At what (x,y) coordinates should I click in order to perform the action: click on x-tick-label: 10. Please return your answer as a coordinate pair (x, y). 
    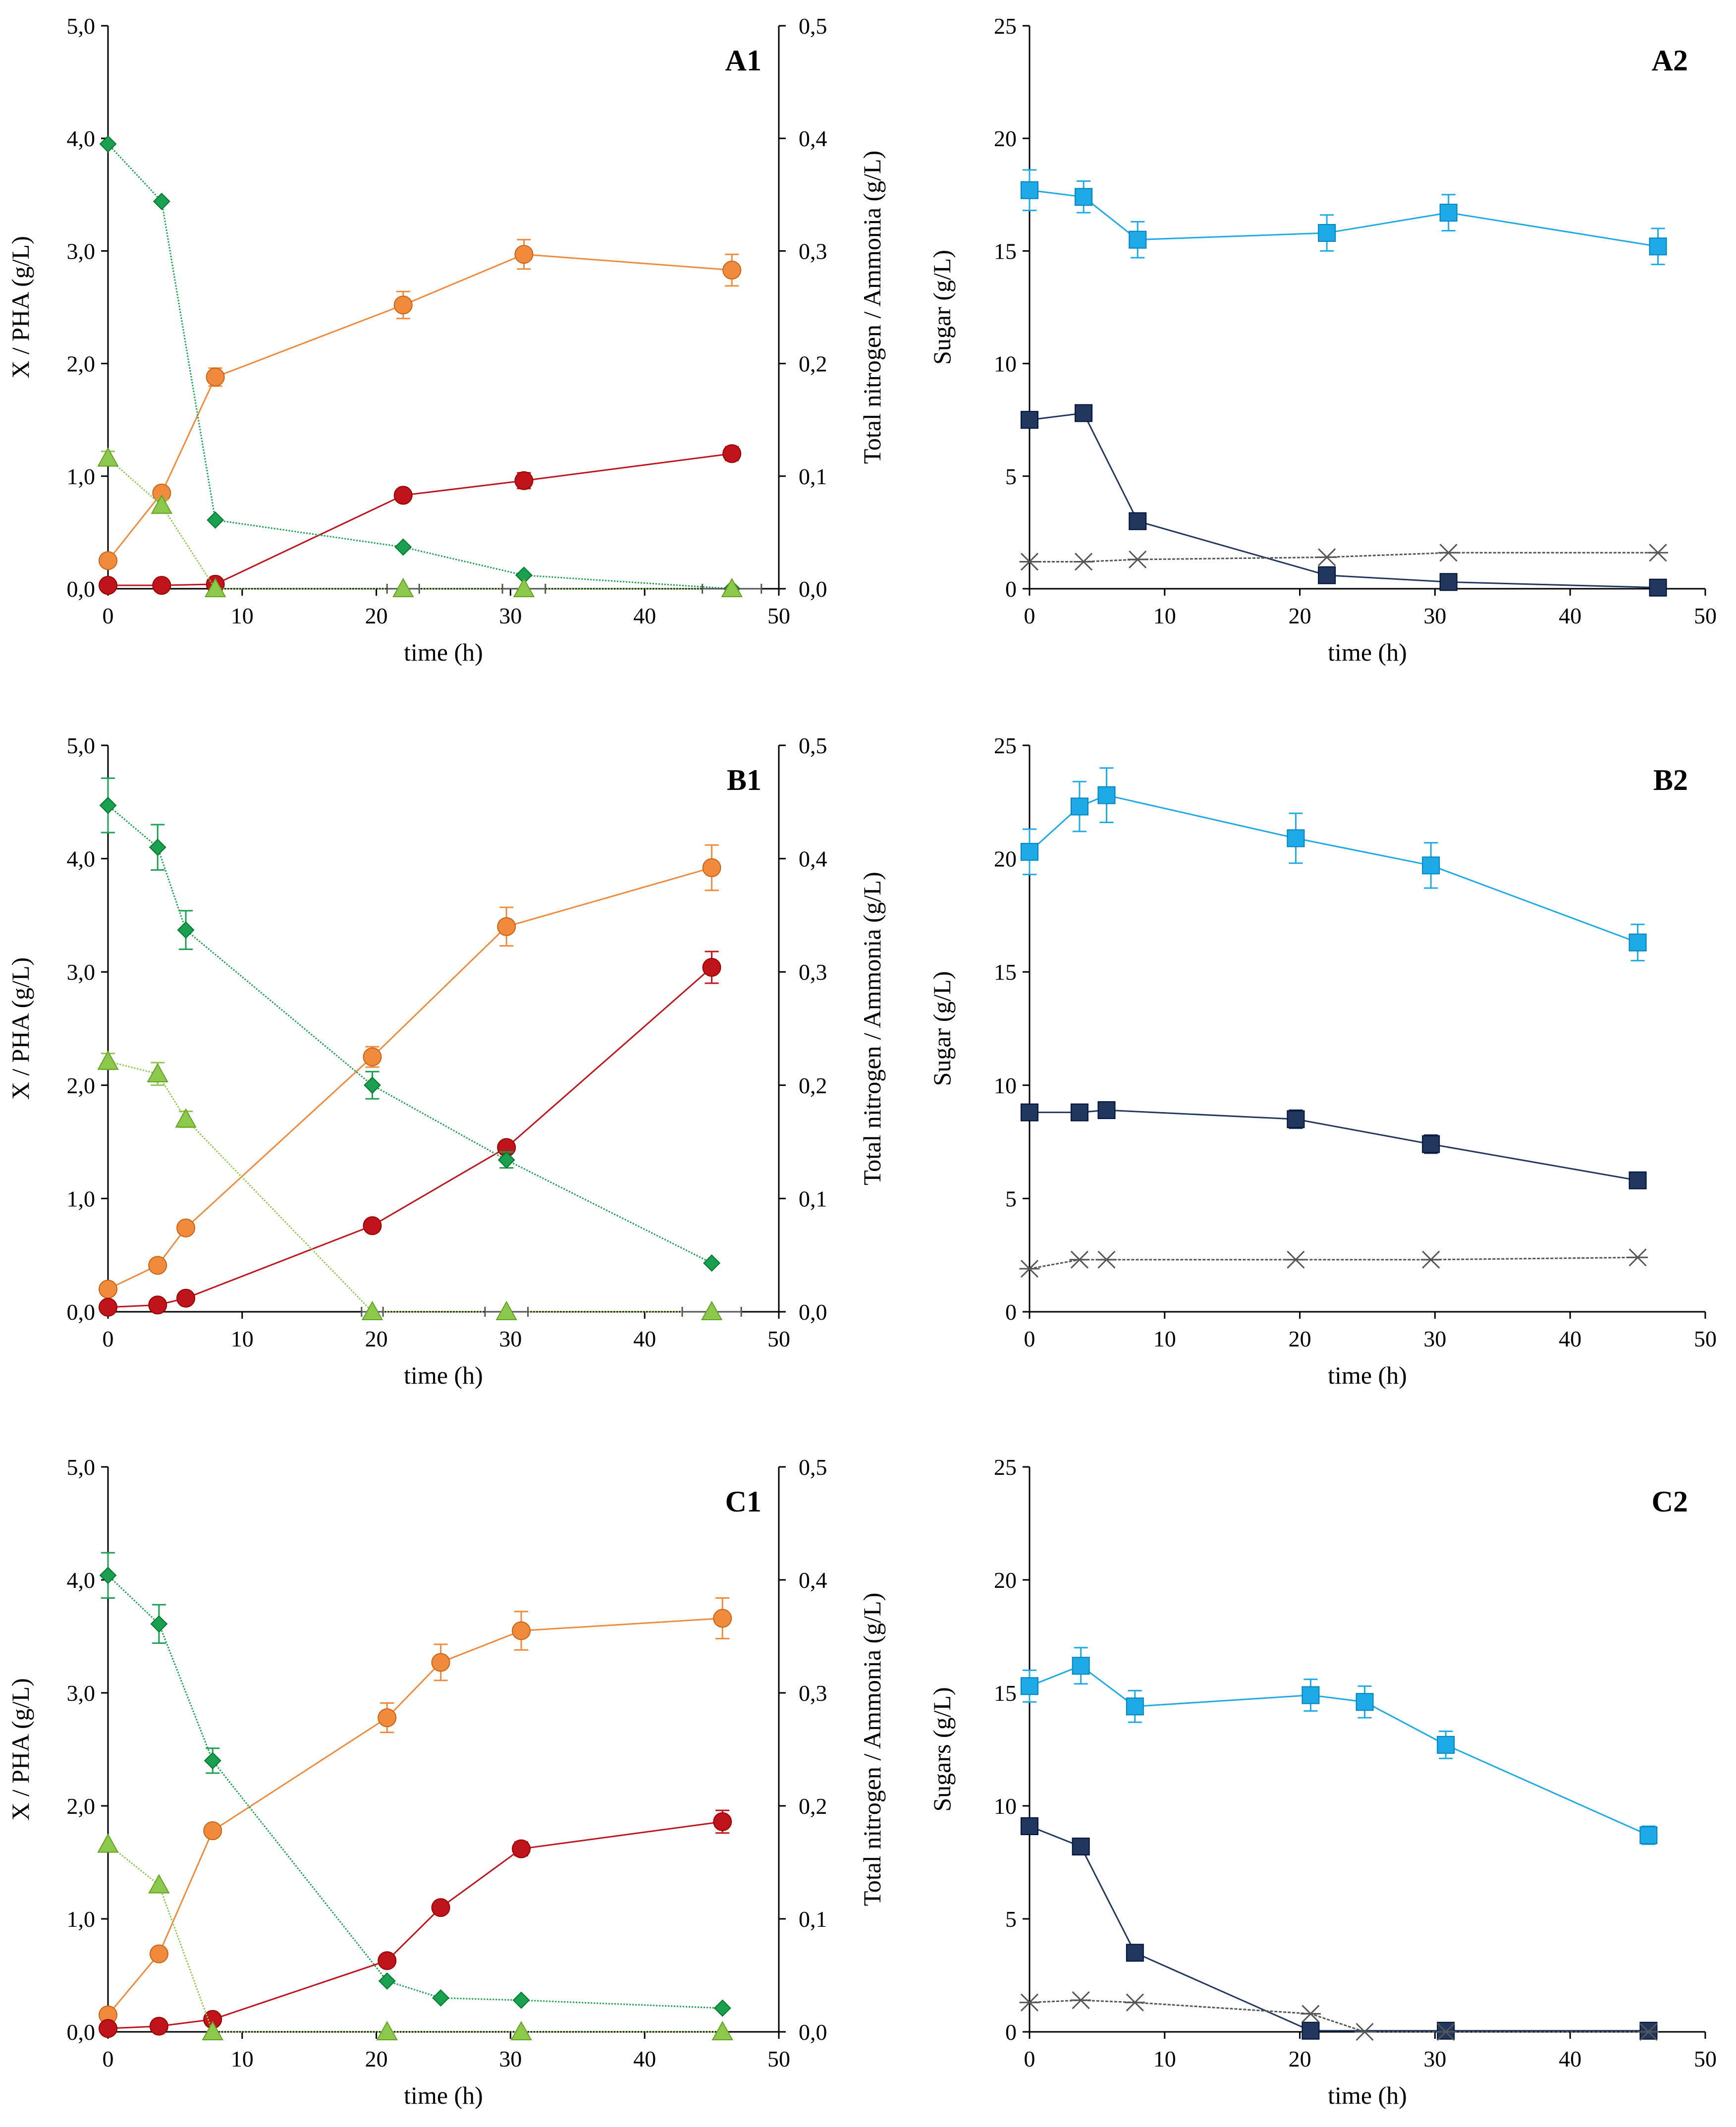
    Looking at the image, I should click on (1164, 2058).